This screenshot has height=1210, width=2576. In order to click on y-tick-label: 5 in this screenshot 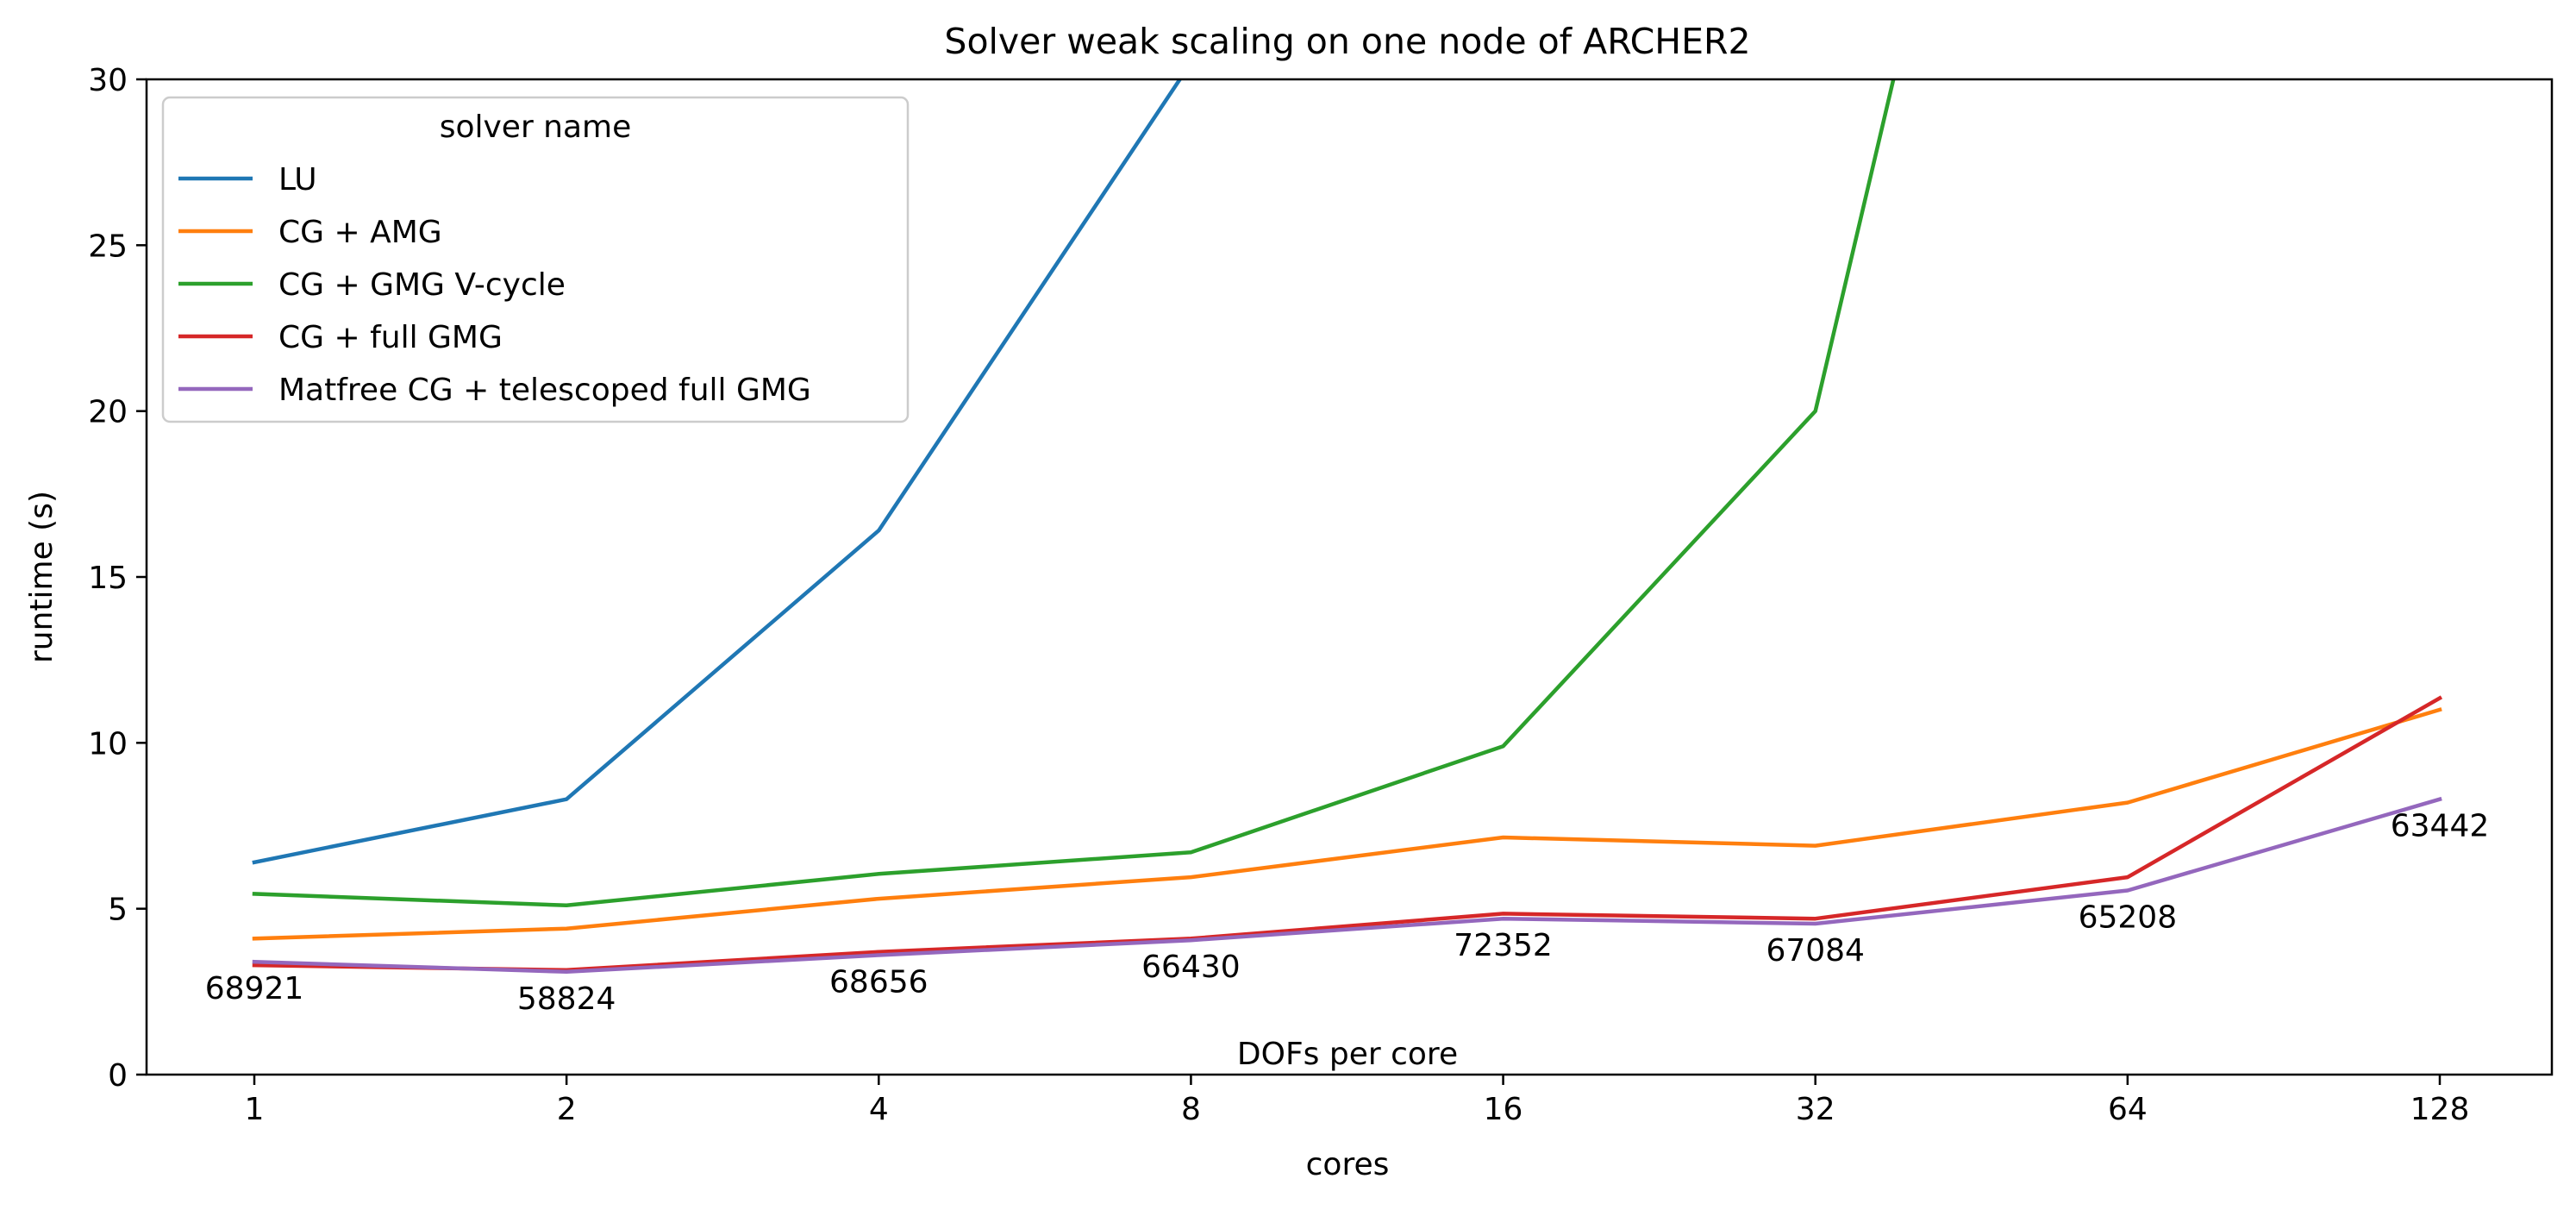, I will do `click(118, 910)`.